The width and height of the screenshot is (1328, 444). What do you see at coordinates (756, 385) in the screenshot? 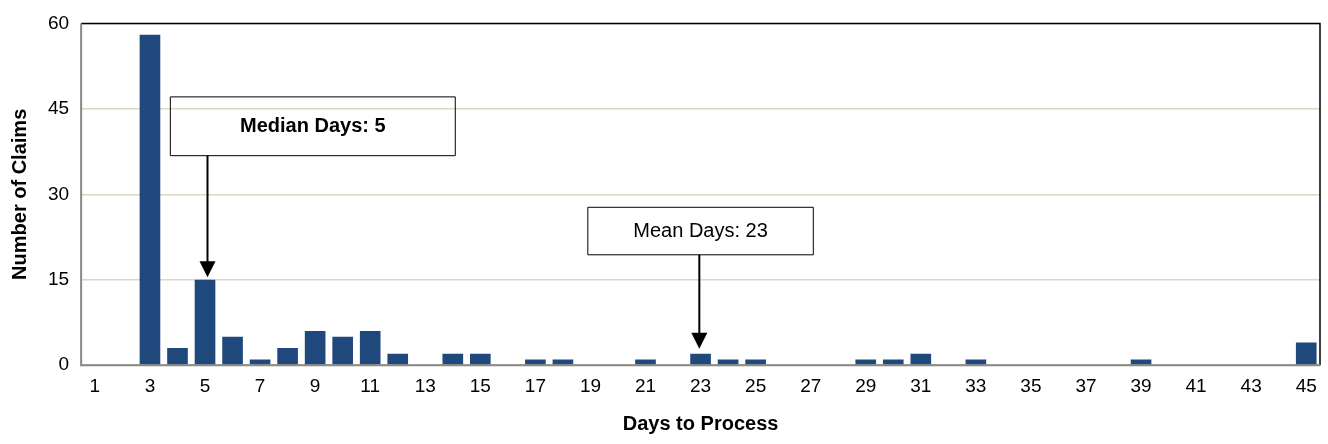
I see `x-tick-label: 25` at bounding box center [756, 385].